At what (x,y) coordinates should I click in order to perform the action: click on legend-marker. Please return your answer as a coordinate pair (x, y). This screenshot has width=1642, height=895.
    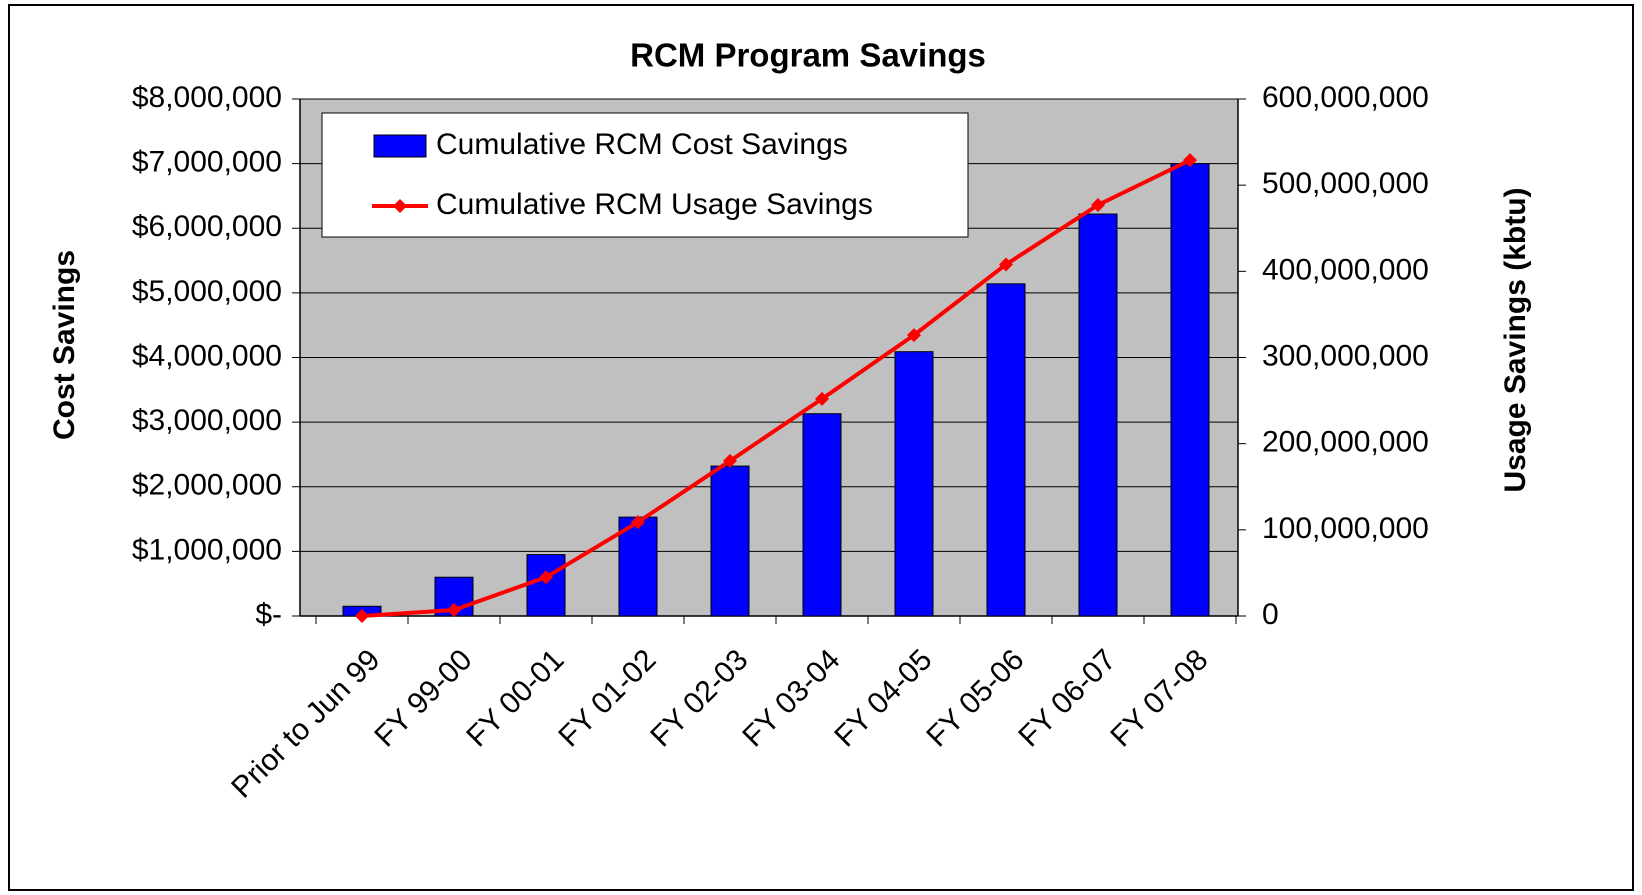
    Looking at the image, I should click on (400, 206).